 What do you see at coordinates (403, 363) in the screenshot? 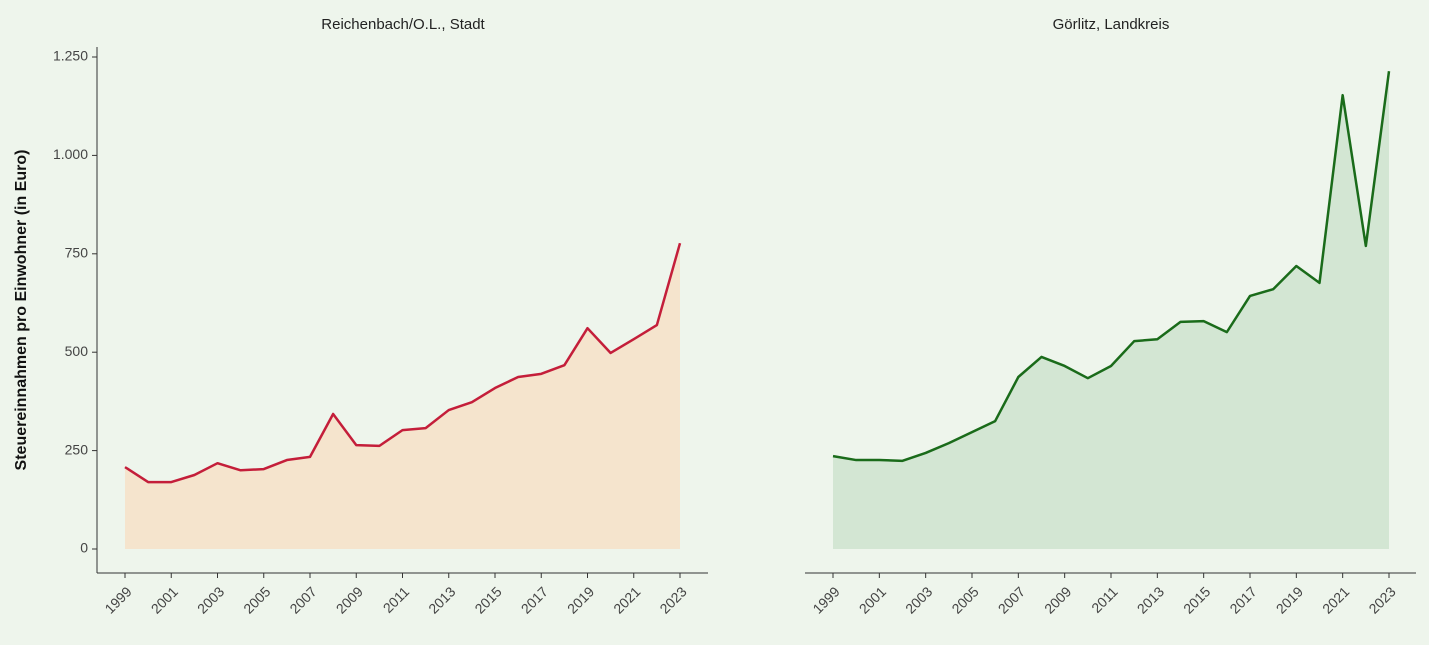
I see `line` at bounding box center [403, 363].